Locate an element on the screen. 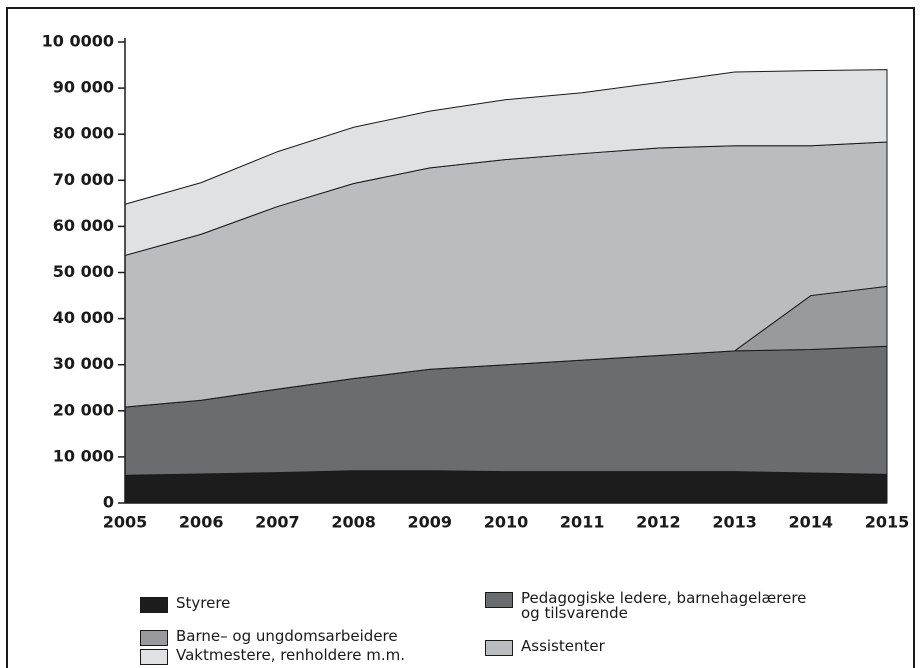 This screenshot has width=922, height=668. y-tick-label: 40 000 is located at coordinates (83, 317).